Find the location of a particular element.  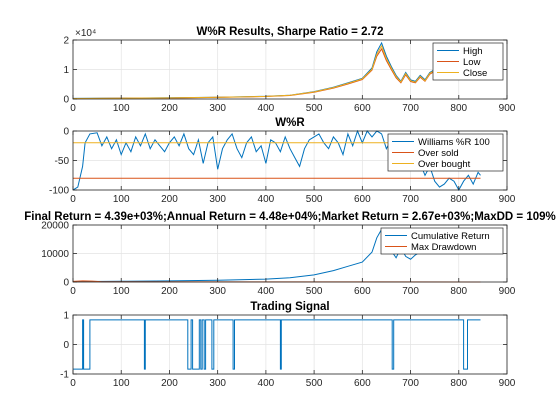

series-line-signal is located at coordinates (277, 344).